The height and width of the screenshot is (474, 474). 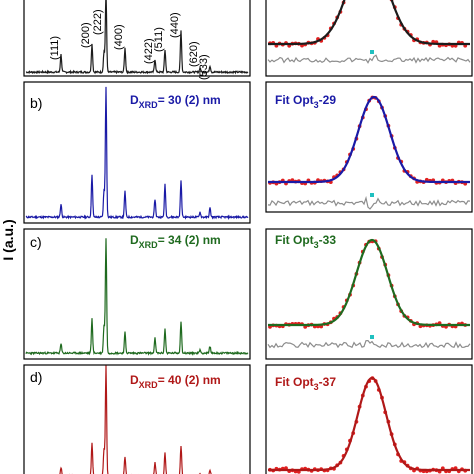 What do you see at coordinates (86, 35) in the screenshot?
I see `hkl-label-200: (200)` at bounding box center [86, 35].